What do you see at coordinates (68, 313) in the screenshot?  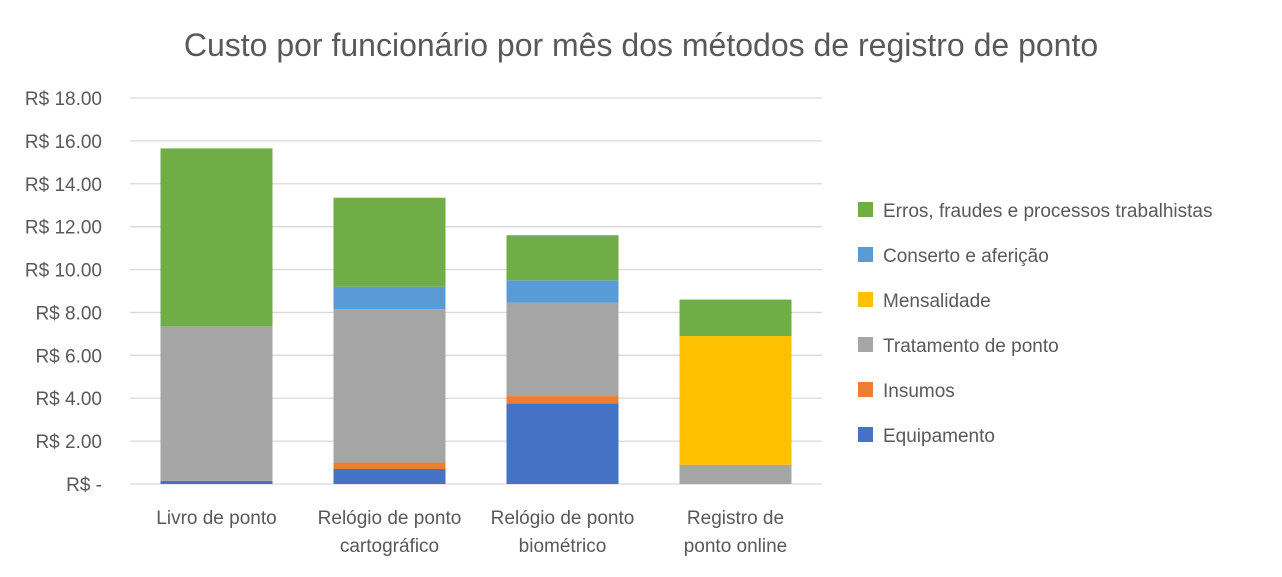 I see `y-tick-label: R$ 8.00` at bounding box center [68, 313].